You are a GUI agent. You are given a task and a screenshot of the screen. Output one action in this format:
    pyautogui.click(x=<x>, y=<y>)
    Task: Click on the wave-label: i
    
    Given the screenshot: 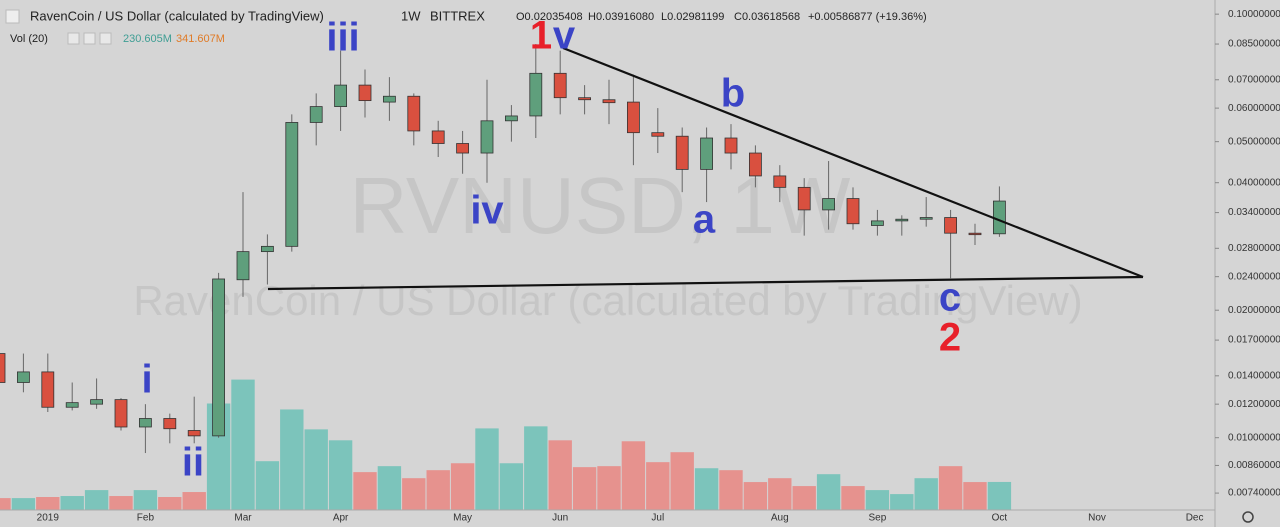 What is the action you would take?
    pyautogui.click(x=146, y=380)
    